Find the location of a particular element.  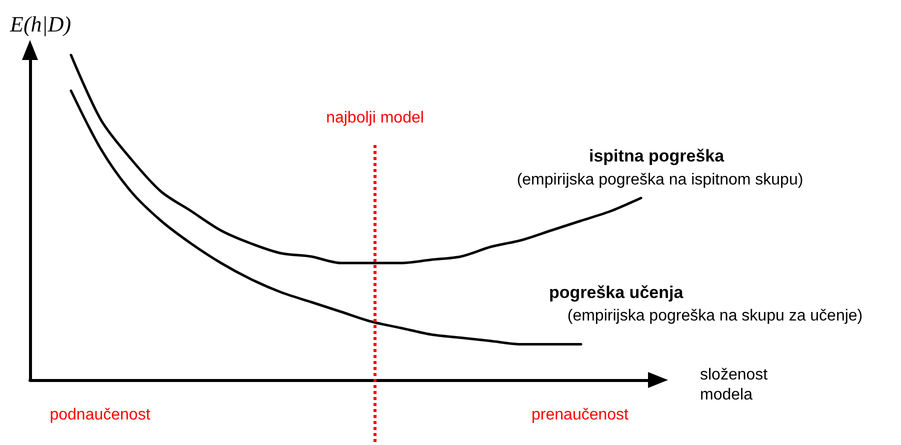

text: prenaučenost is located at coordinates (581, 415).